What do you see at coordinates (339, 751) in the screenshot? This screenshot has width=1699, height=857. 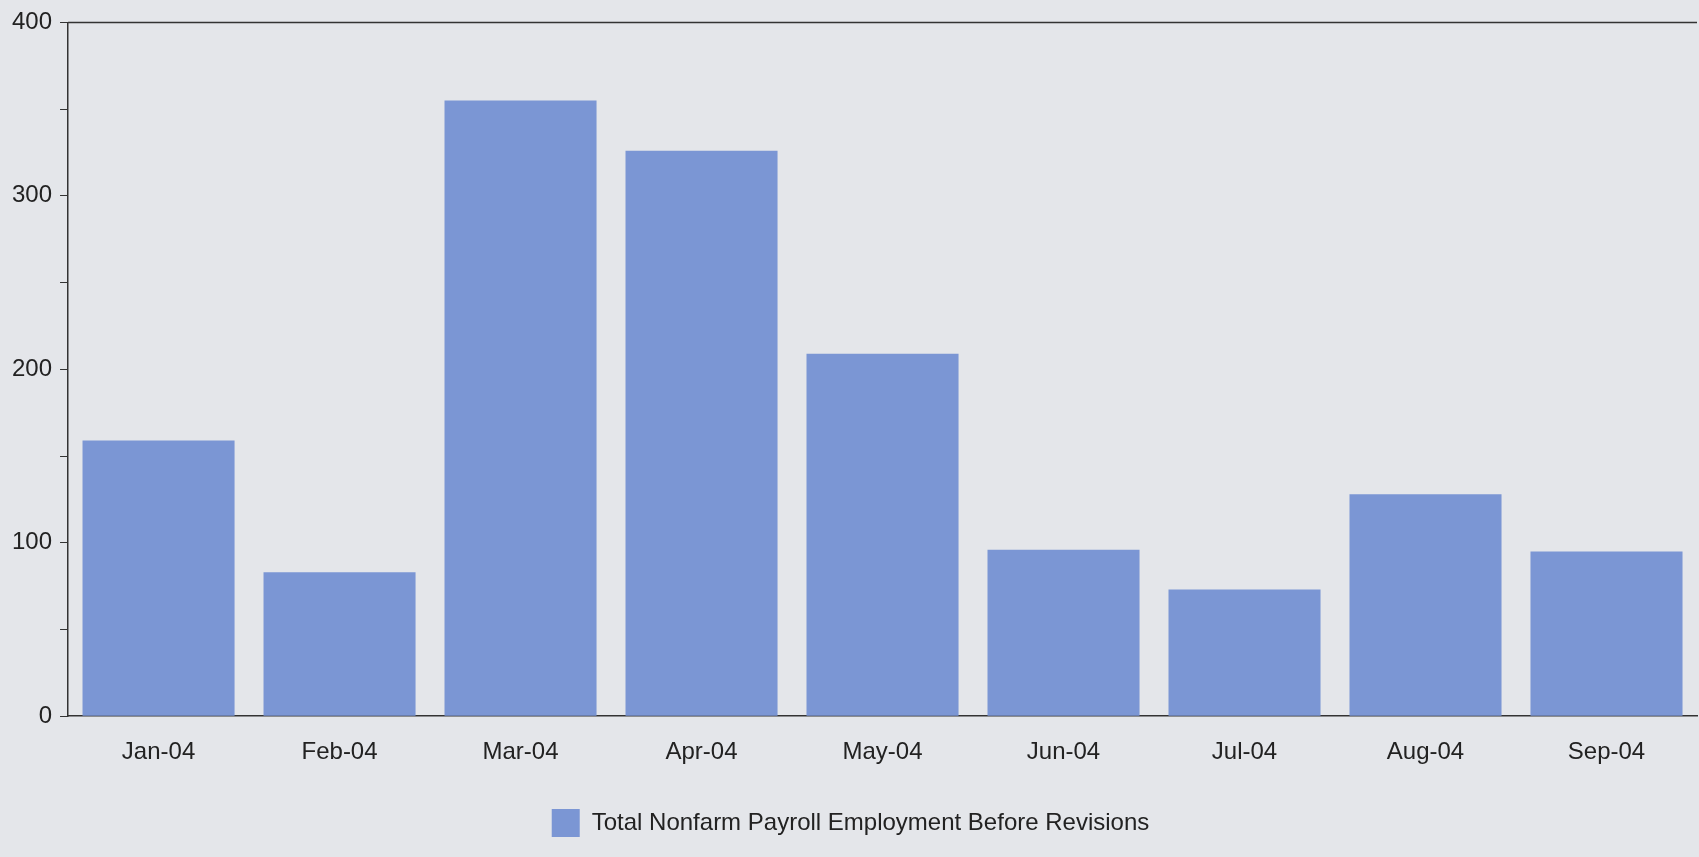 I see `x-tick-label: Feb-04` at bounding box center [339, 751].